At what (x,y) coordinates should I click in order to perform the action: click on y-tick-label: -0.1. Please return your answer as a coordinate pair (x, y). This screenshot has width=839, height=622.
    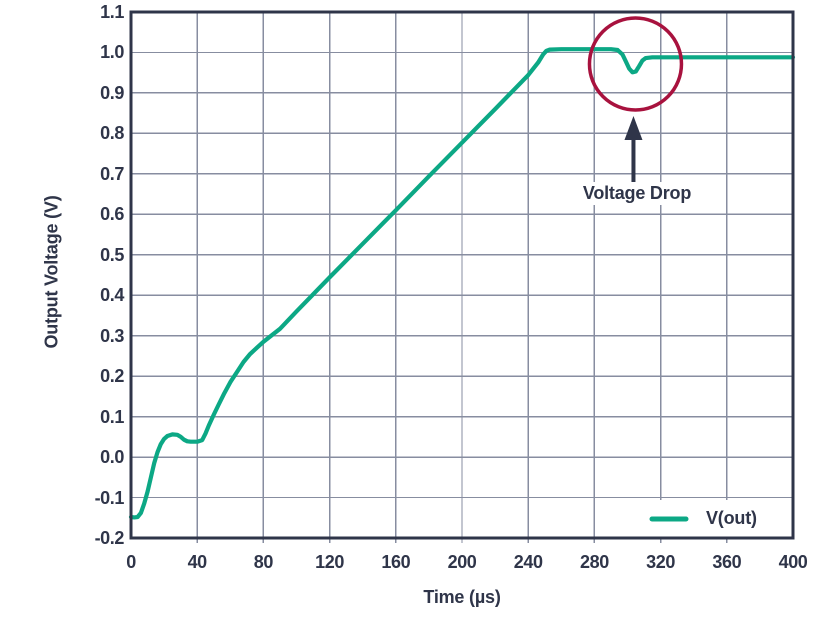
    Looking at the image, I should click on (109, 497).